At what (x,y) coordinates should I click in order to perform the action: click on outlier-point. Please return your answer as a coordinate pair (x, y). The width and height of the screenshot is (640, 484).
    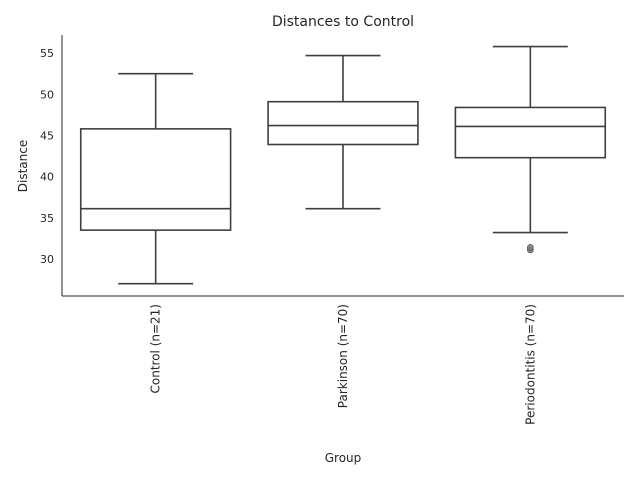
    Looking at the image, I should click on (530, 247).